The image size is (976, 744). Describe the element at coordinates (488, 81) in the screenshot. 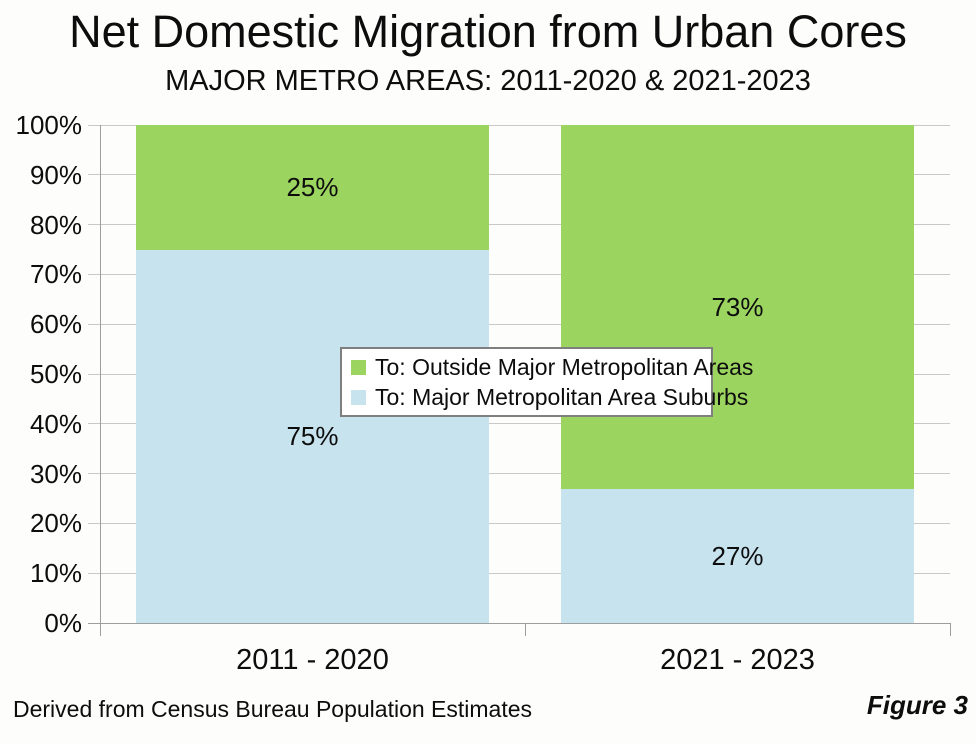

I see `chart-subtitle: MAJOR METRO AREAS: 2011-2020 & 2021-2023` at that location.